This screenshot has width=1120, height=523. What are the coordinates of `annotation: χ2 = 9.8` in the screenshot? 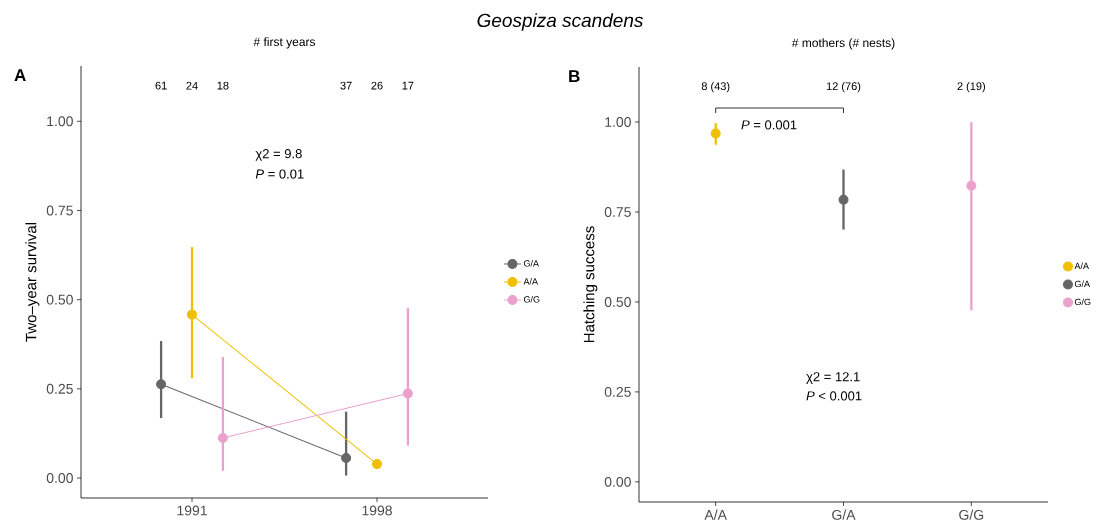 It's located at (278, 155).